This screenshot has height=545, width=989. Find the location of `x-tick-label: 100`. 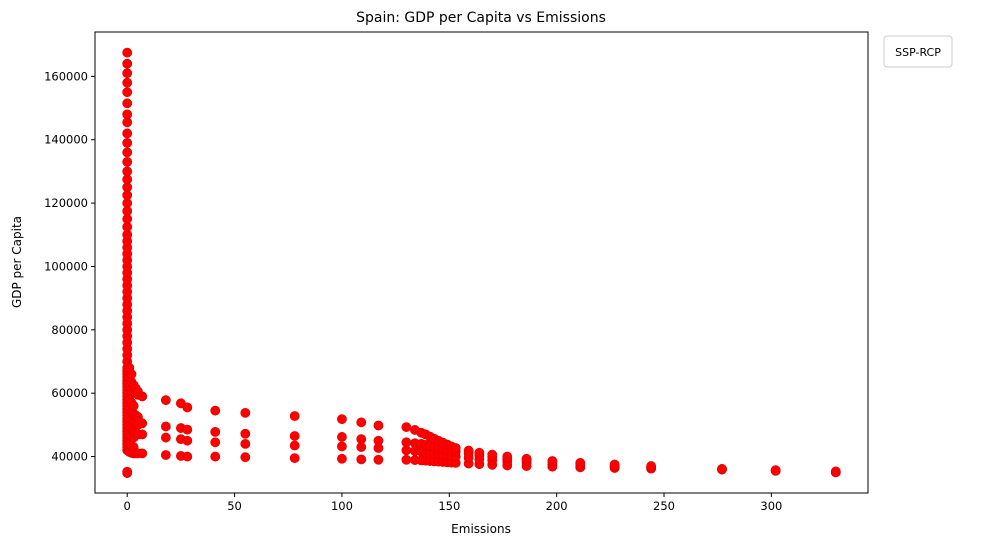

x-tick-label: 100 is located at coordinates (342, 506).